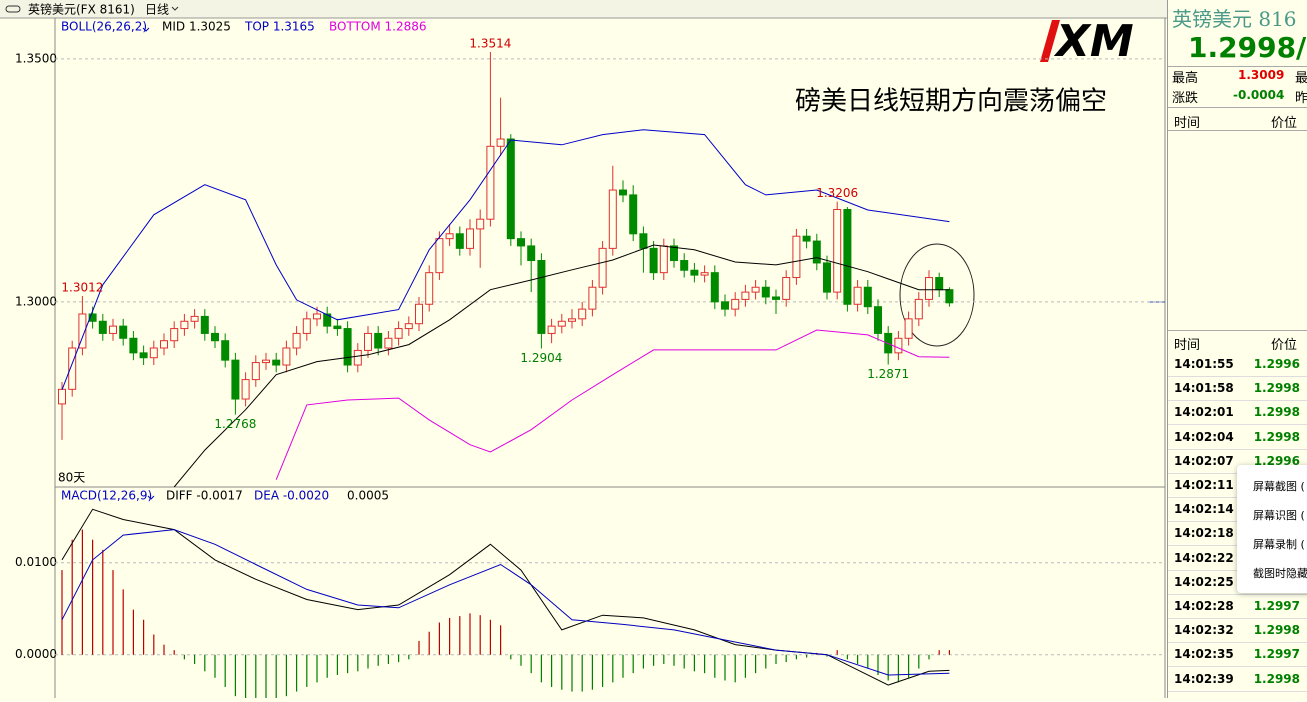 Image resolution: width=1307 pixels, height=702 pixels. Describe the element at coordinates (1187, 345) in the screenshot. I see `column-header: 时间` at that location.